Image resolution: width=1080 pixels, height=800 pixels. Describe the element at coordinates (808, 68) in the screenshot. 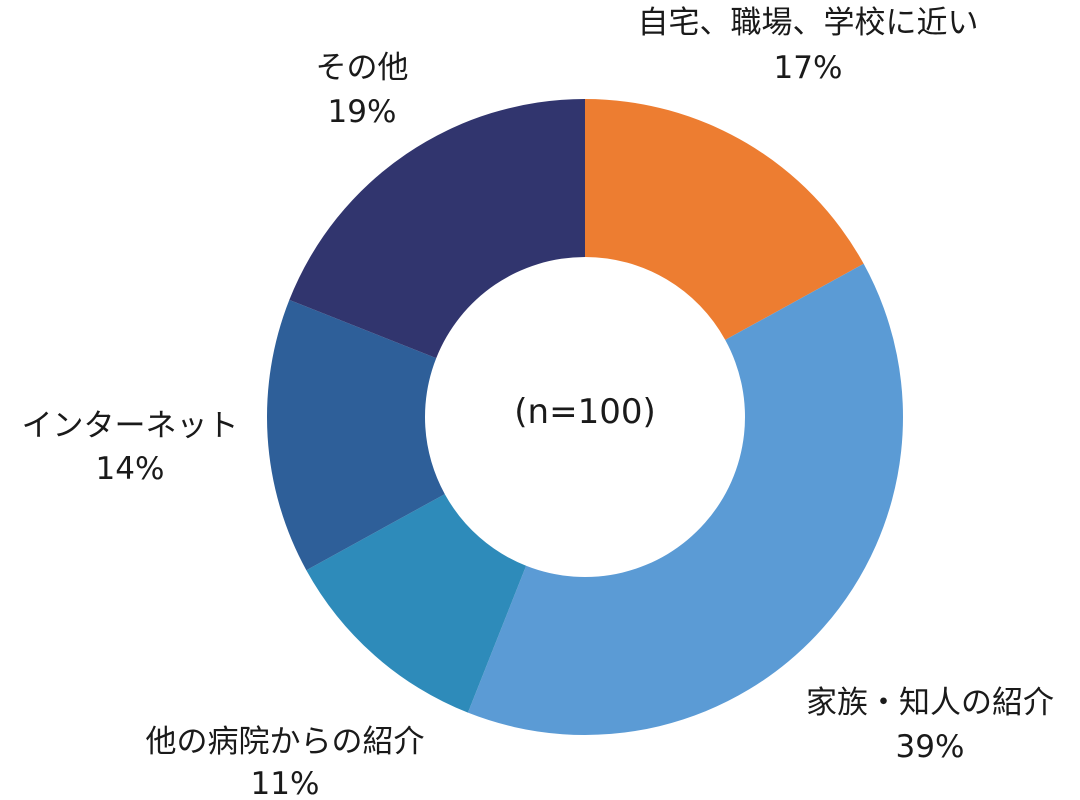

I see `slice-label-0-value: 17%` at that location.